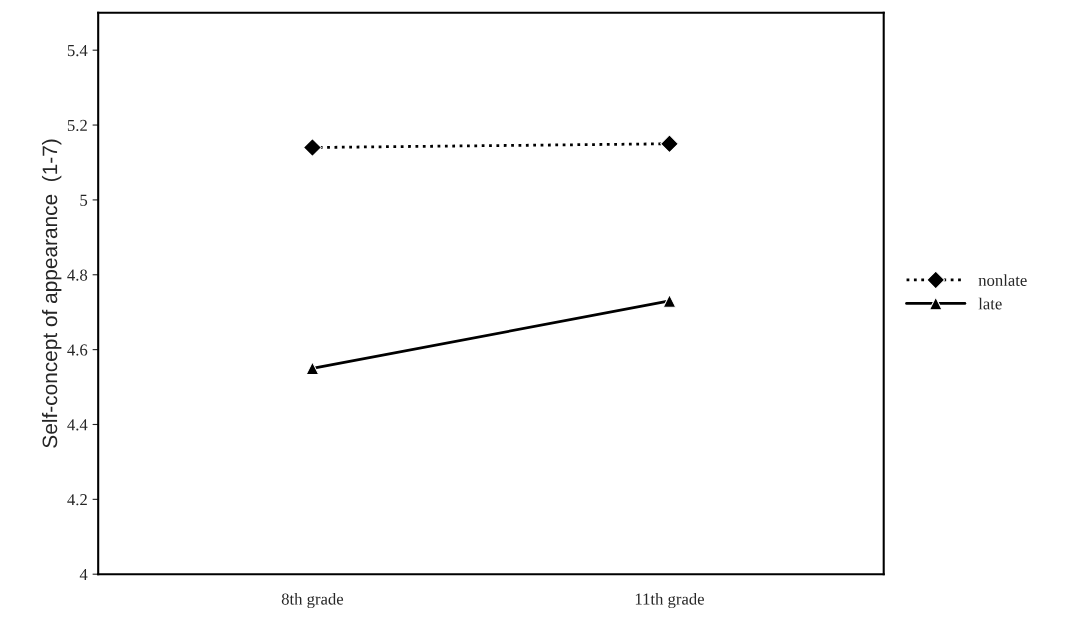 Image resolution: width=1091 pixels, height=638 pixels. I want to click on y-tick-label: 4.4, so click(77, 425).